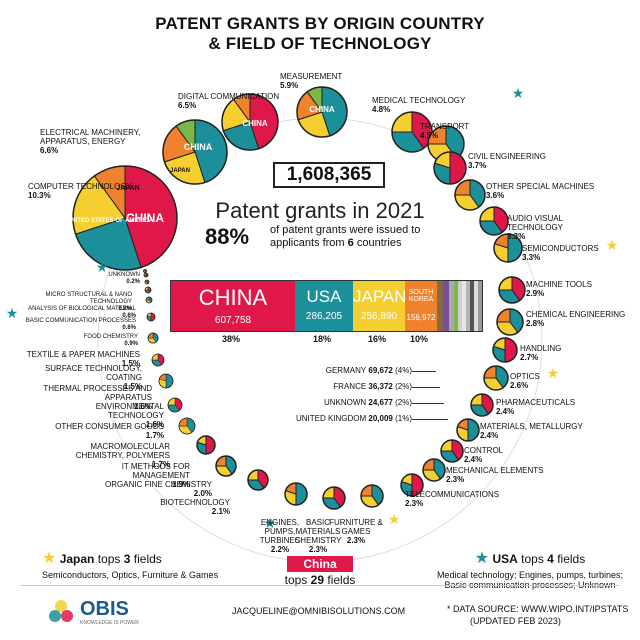 The image size is (640, 640). Describe the element at coordinates (529, 357) in the screenshot. I see `field-share: 2.7%` at that location.